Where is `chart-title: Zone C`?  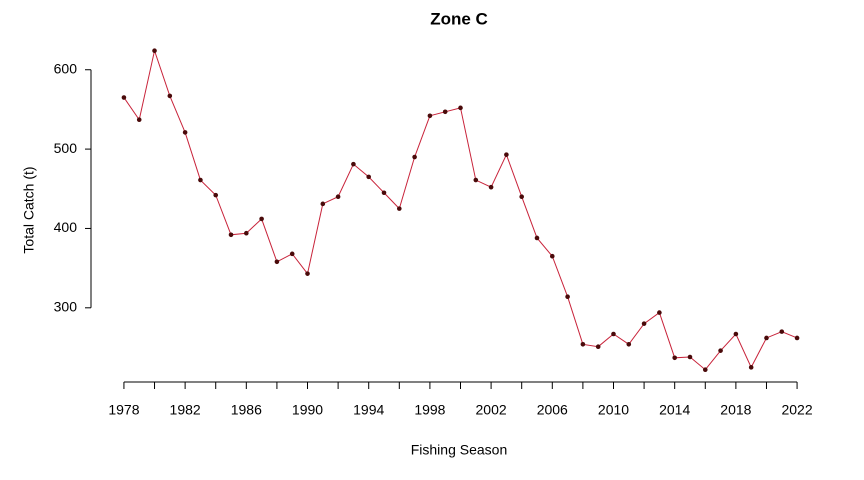
chart-title: Zone C is located at coordinates (459, 18).